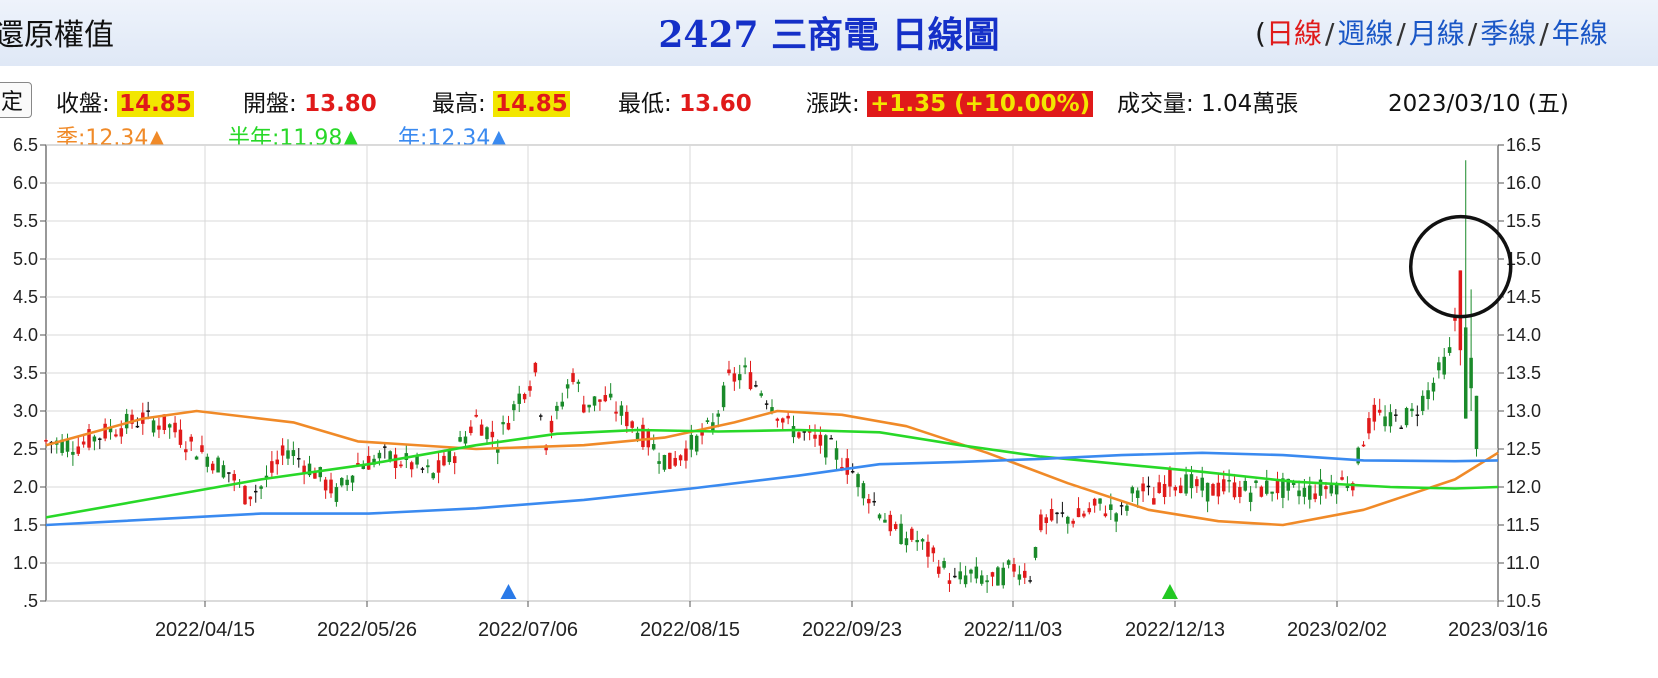  What do you see at coordinates (1508, 33) in the screenshot?
I see `period-4: 季線` at bounding box center [1508, 33].